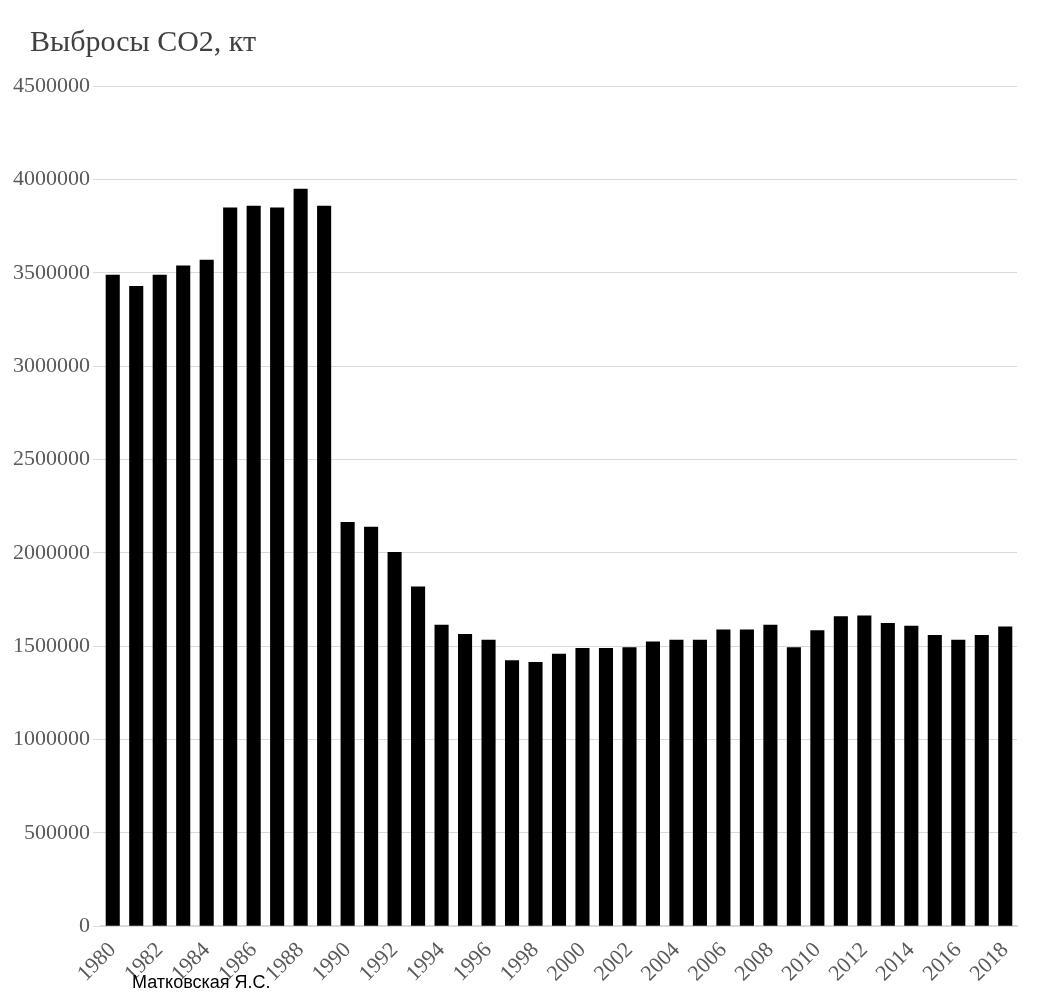 The image size is (1042, 997). What do you see at coordinates (57, 831) in the screenshot?
I see `y-tick-label: 500000` at bounding box center [57, 831].